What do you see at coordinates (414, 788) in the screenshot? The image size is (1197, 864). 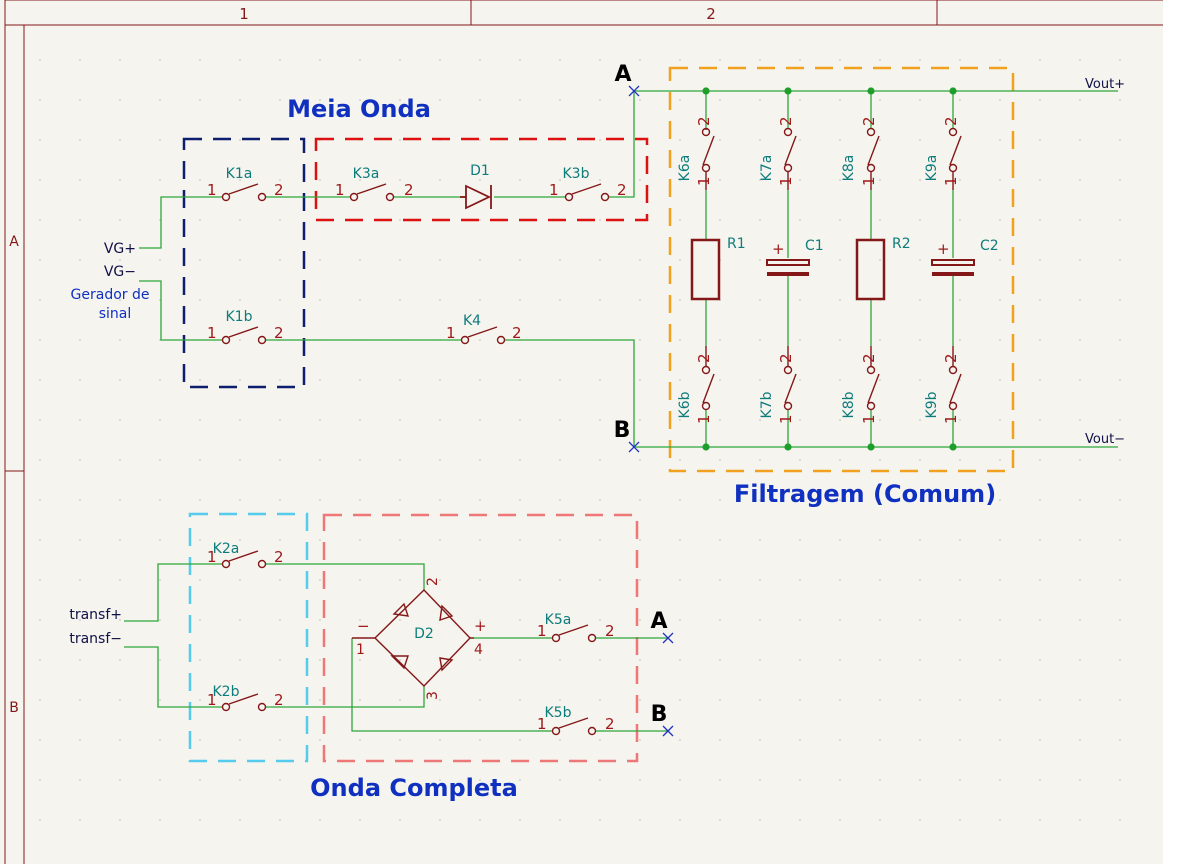 I see `onda-completa-title: Onda Completa` at bounding box center [414, 788].